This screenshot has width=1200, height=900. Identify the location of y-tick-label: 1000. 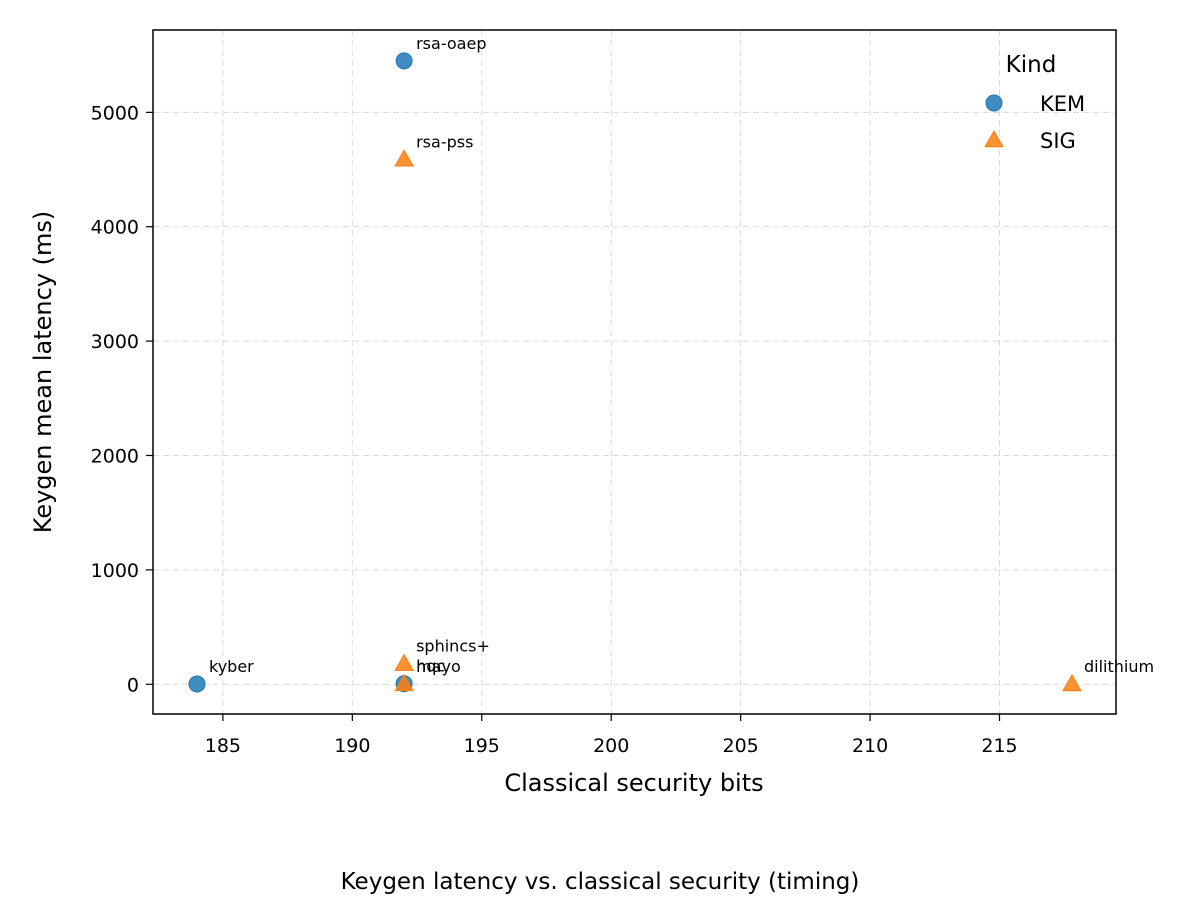
(115, 571).